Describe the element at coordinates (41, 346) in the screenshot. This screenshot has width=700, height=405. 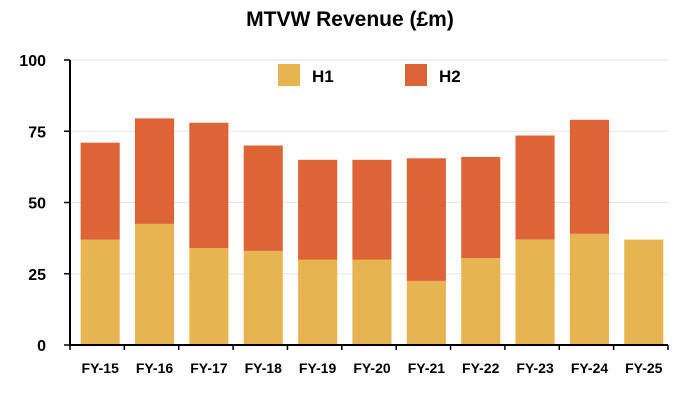
I see `y-tick-label: 0` at that location.